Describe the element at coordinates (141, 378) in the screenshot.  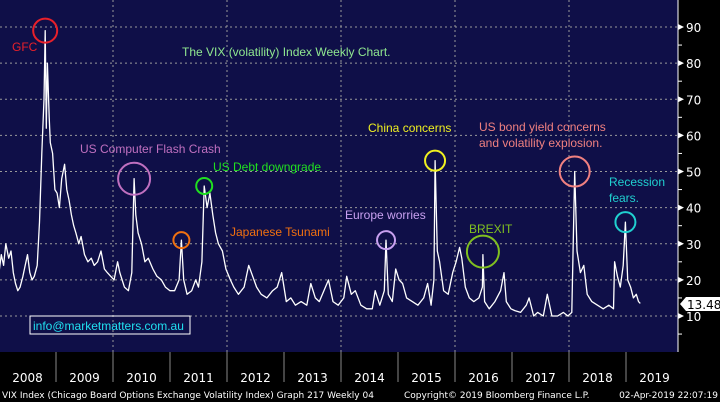
I see `x-tick-label: 2010` at that location.